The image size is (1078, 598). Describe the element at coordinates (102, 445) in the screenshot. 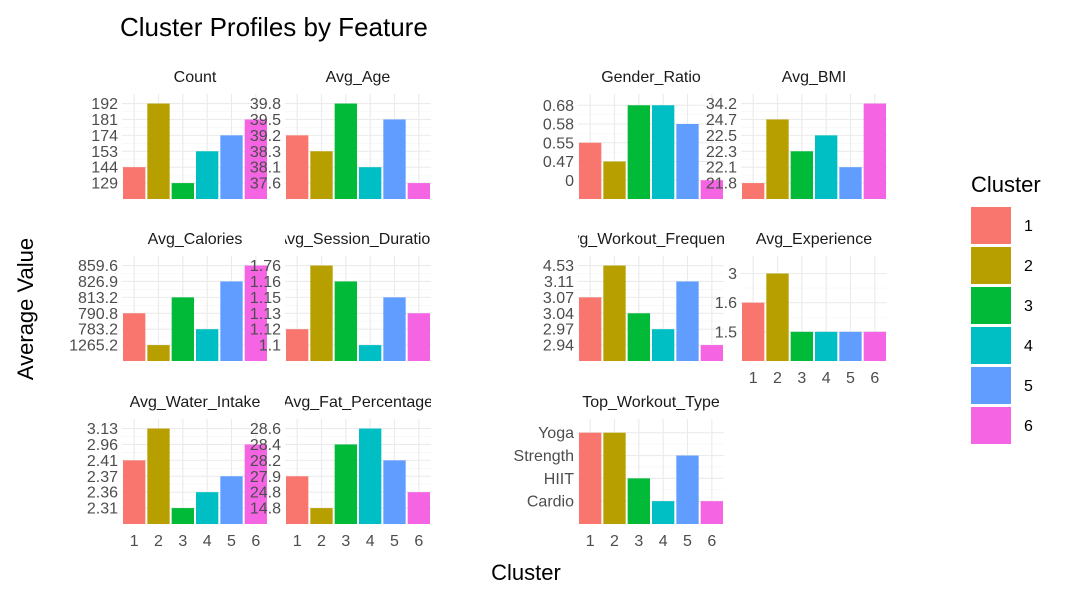

I see `y-tick-label: 2.96` at that location.